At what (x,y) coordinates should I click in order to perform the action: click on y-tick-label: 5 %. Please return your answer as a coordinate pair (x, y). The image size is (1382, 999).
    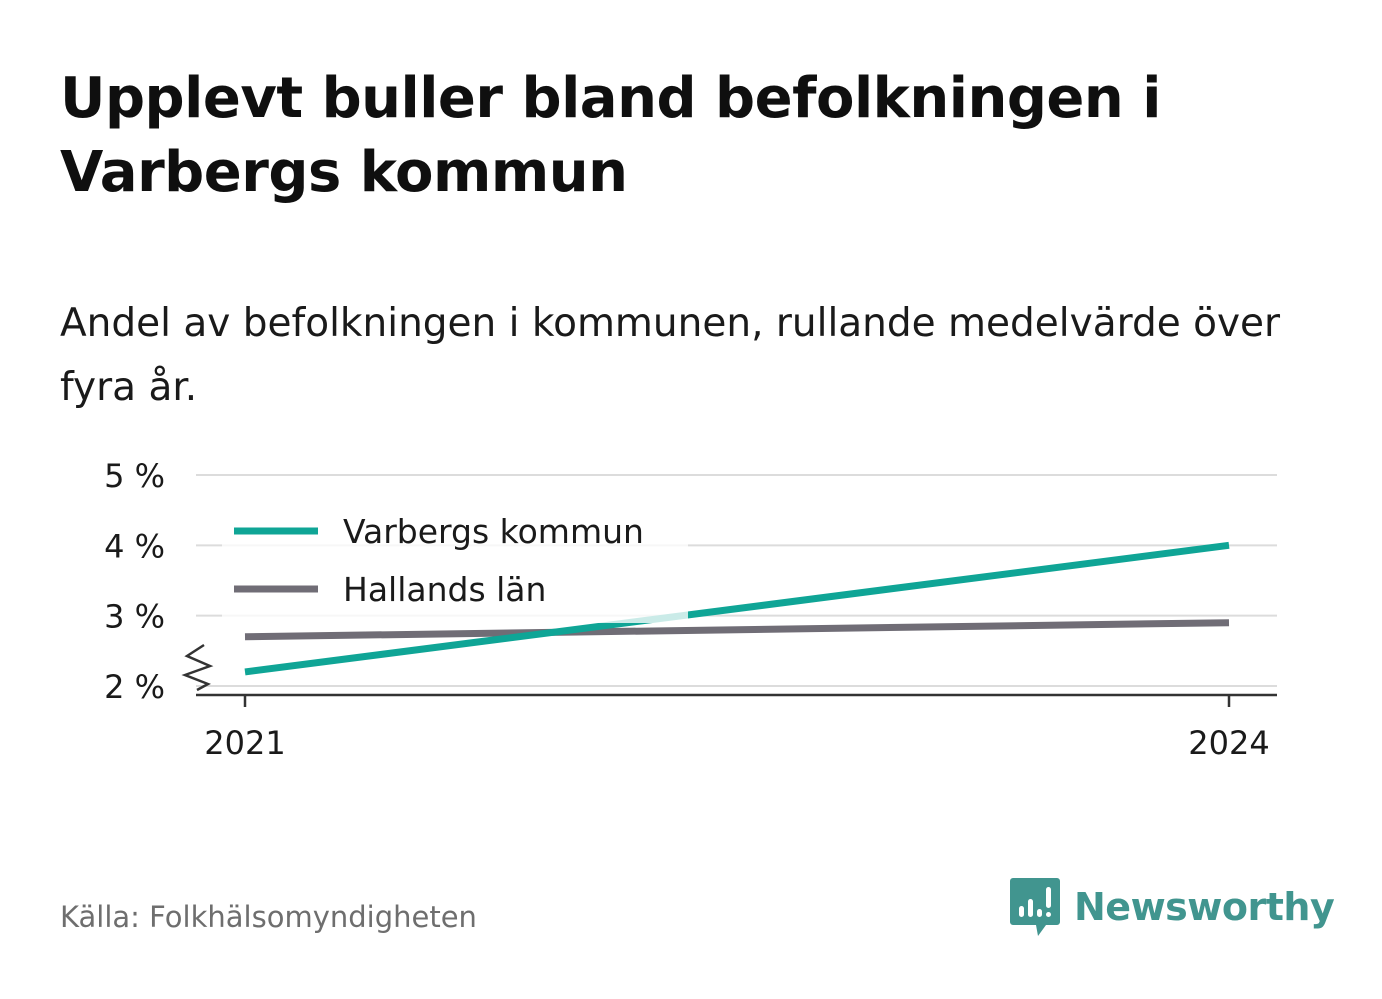
    Looking at the image, I should click on (134, 476).